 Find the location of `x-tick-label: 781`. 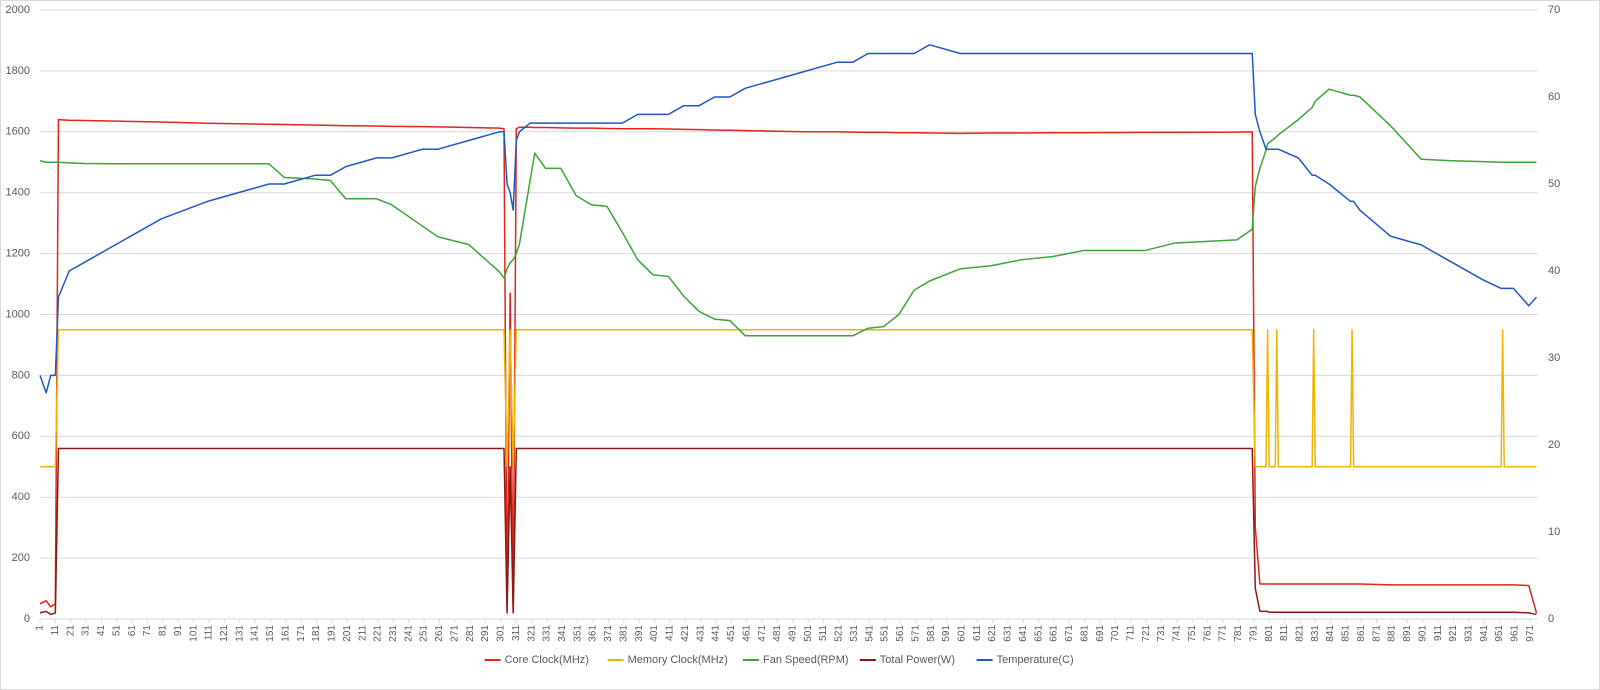

x-tick-label: 781 is located at coordinates (1238, 633).